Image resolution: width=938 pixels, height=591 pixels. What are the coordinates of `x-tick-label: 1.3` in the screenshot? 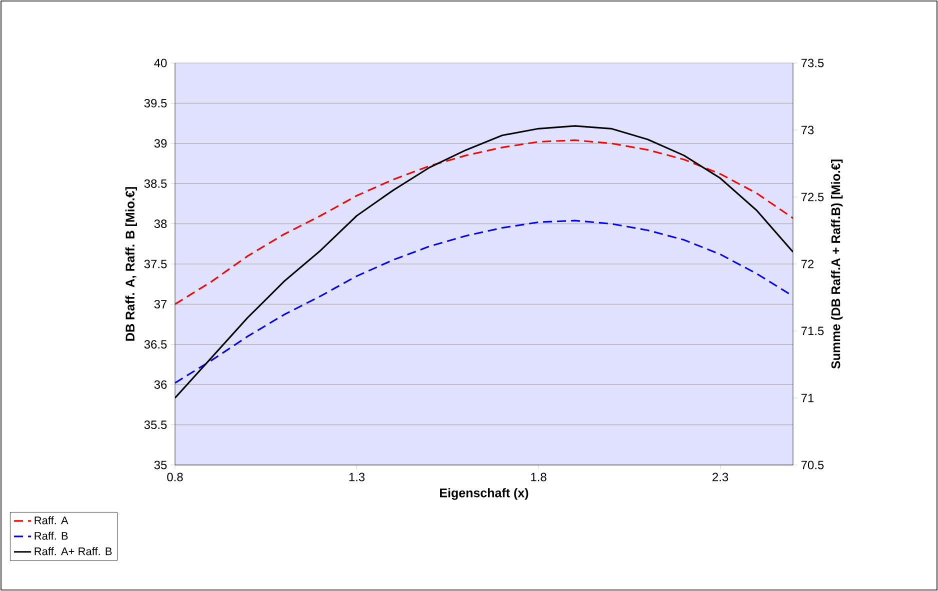 It's located at (357, 477).